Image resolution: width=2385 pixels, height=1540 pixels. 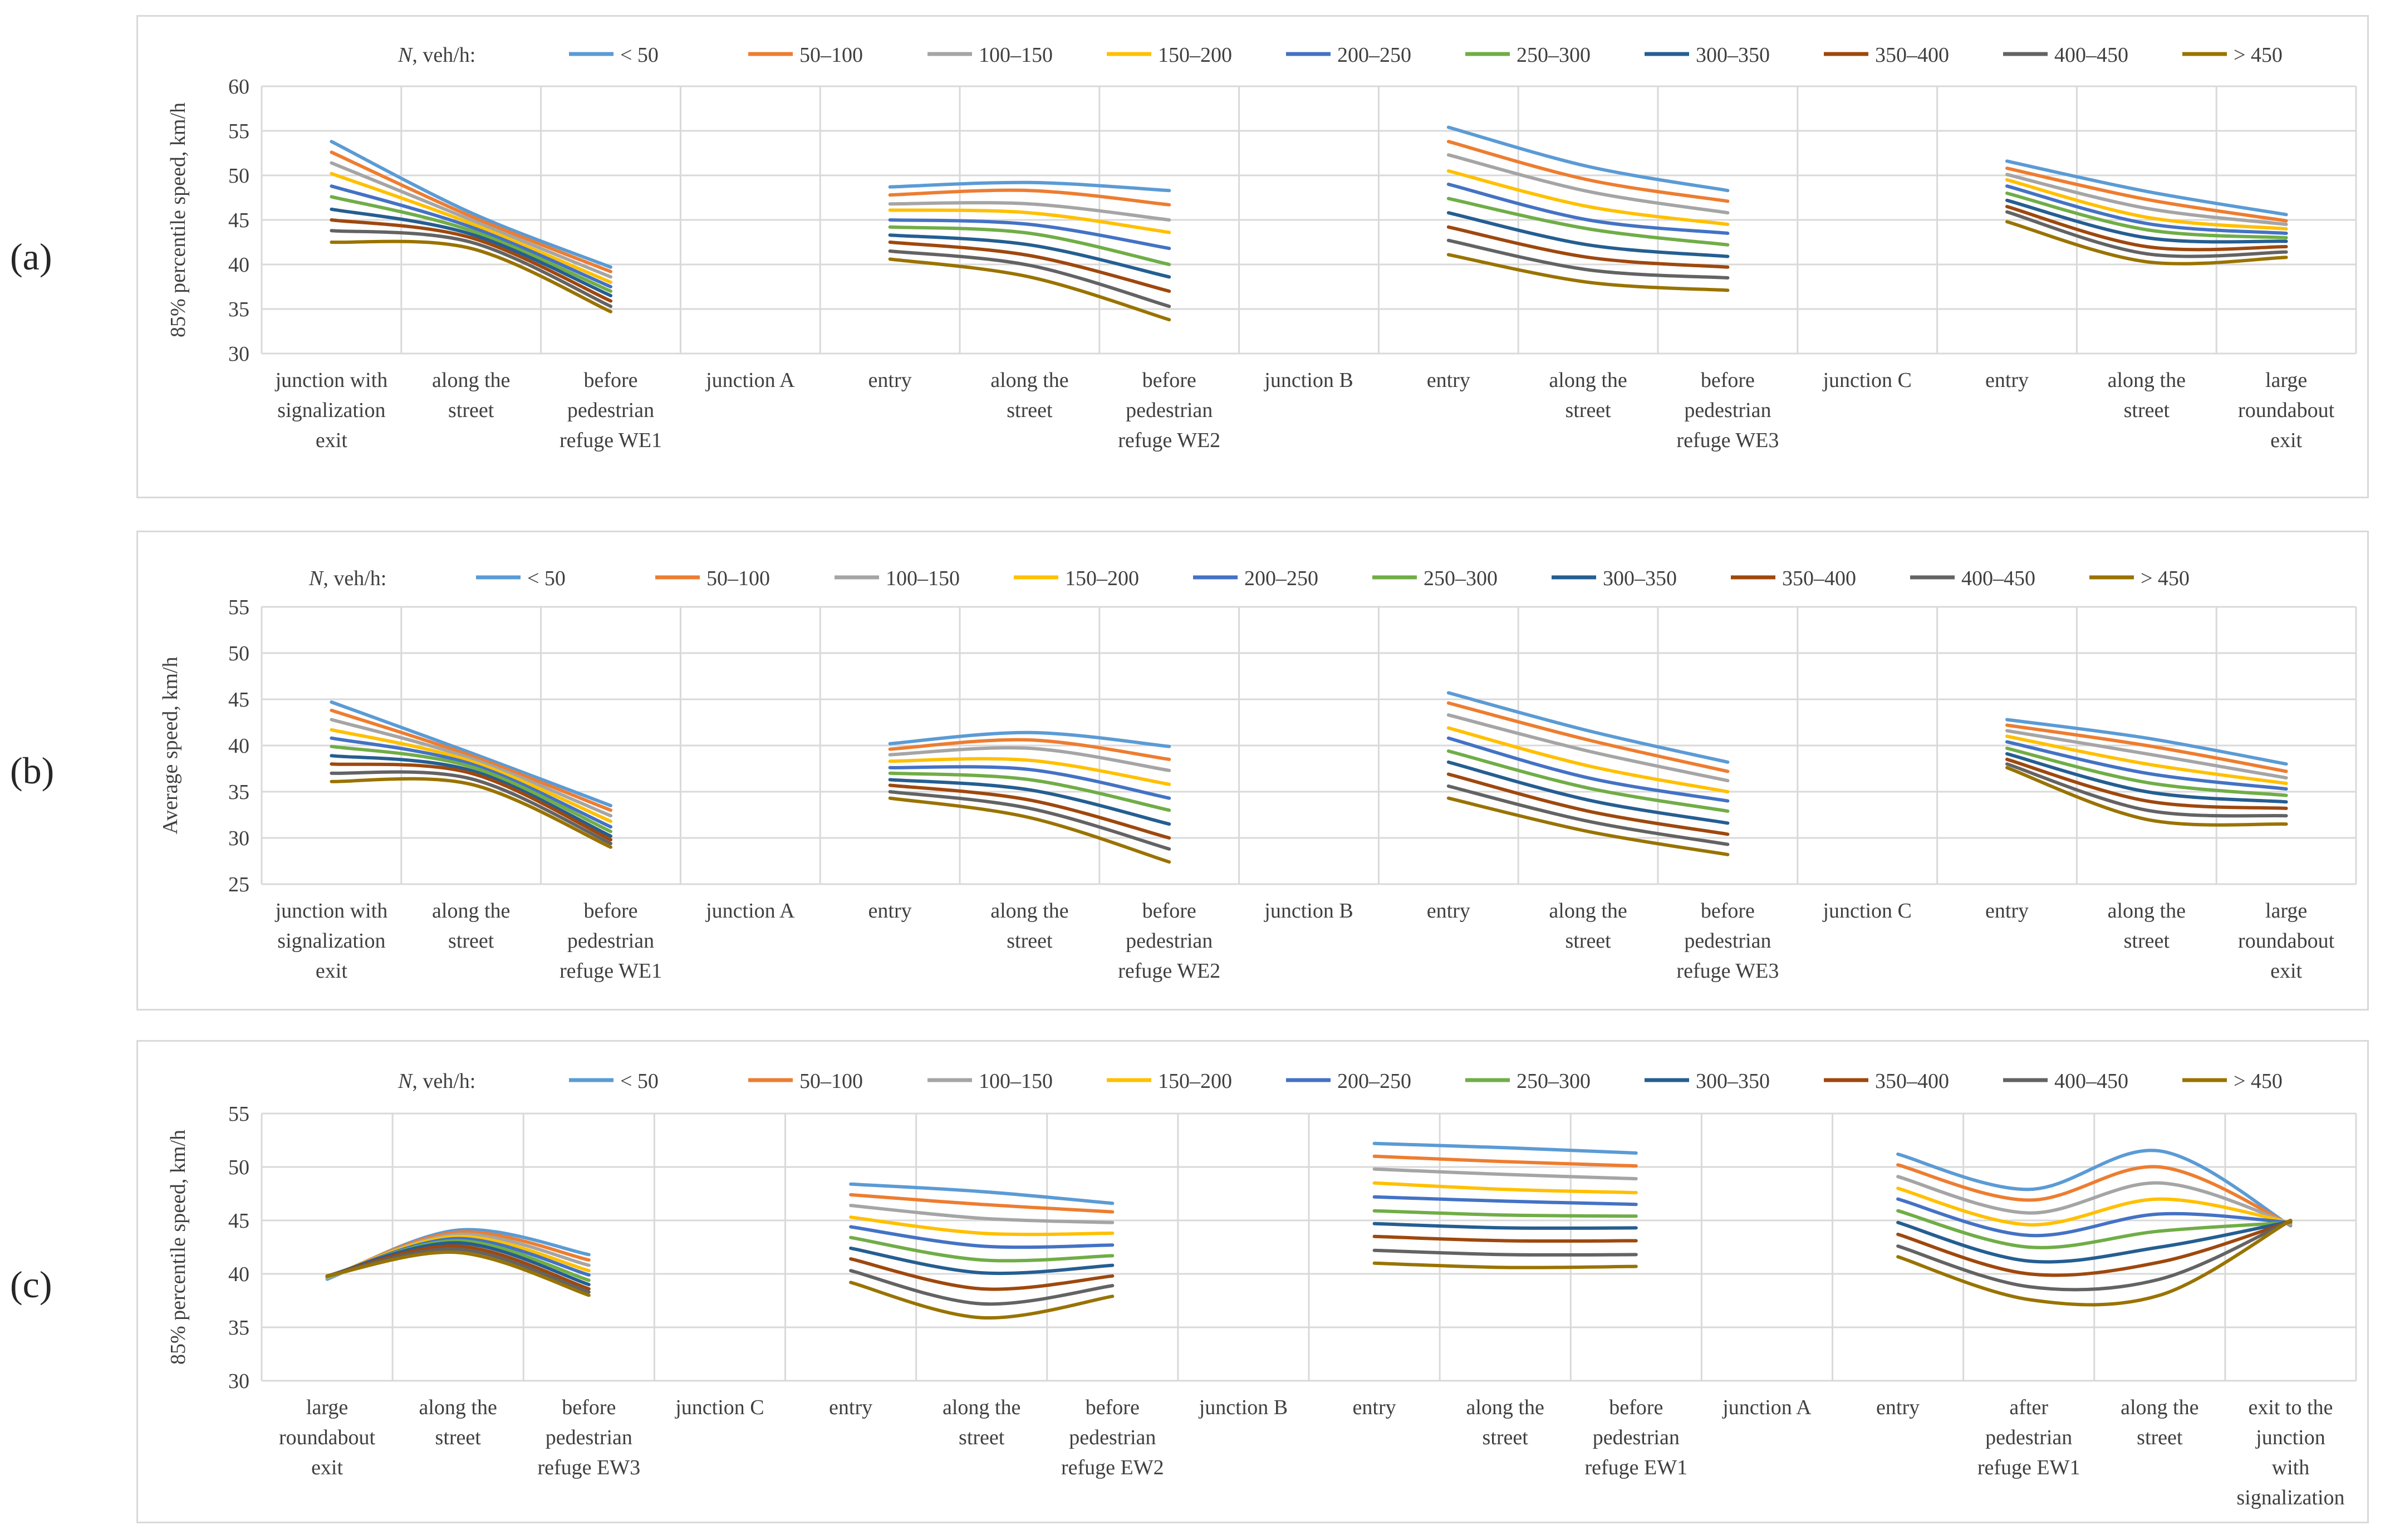 I want to click on x-tick-label: junction A, so click(x=1766, y=1407).